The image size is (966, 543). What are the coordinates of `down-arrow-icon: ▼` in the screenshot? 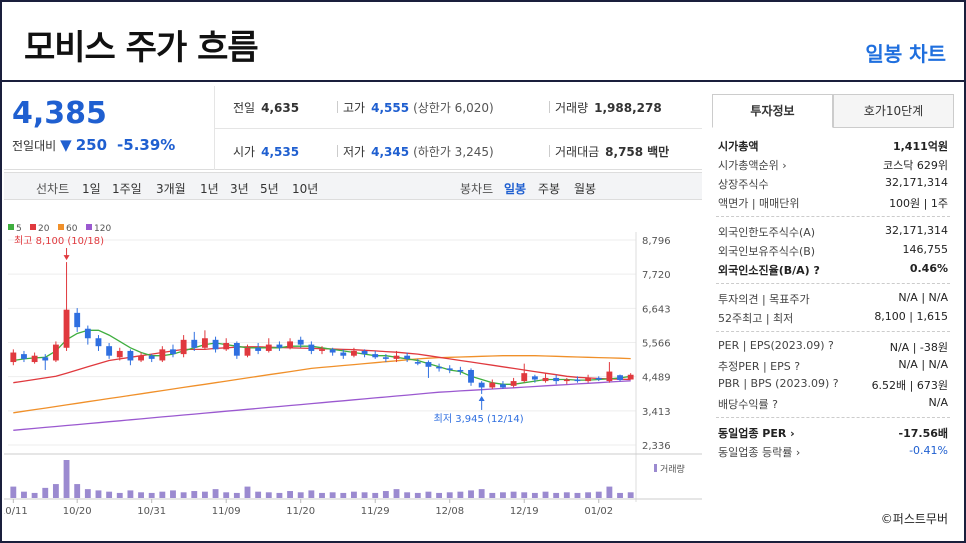 It's located at (66, 145).